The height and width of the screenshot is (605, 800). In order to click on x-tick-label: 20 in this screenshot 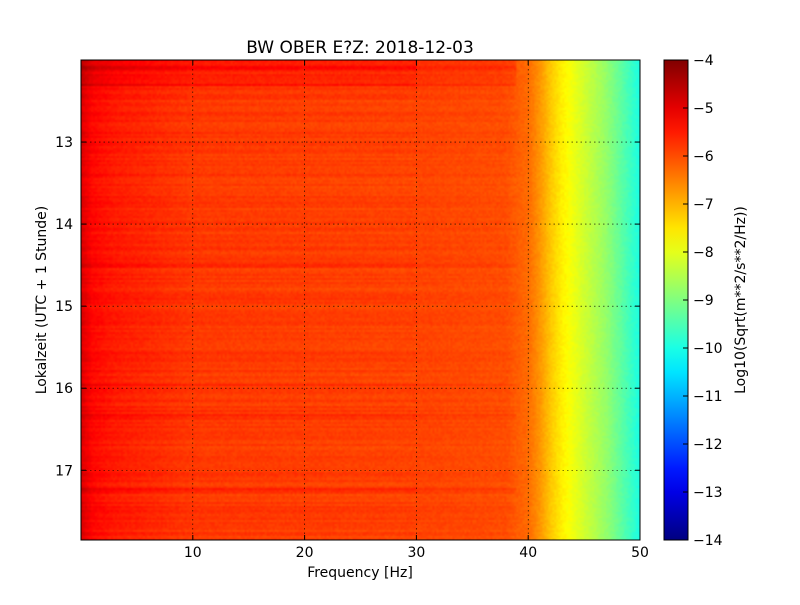, I will do `click(305, 553)`.